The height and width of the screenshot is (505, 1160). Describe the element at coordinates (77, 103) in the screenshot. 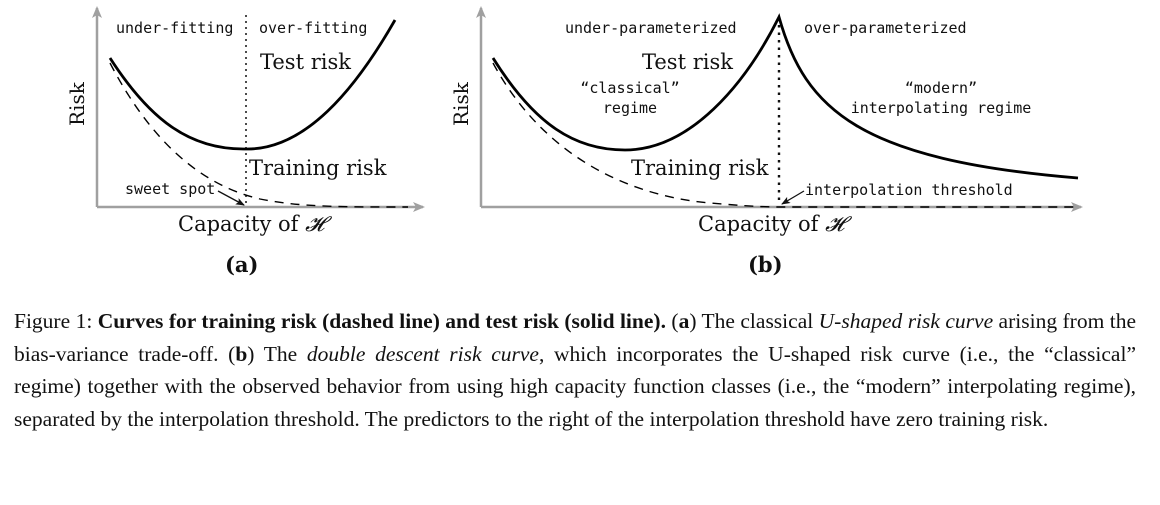

I see `panel-a-y-label: Risk` at that location.